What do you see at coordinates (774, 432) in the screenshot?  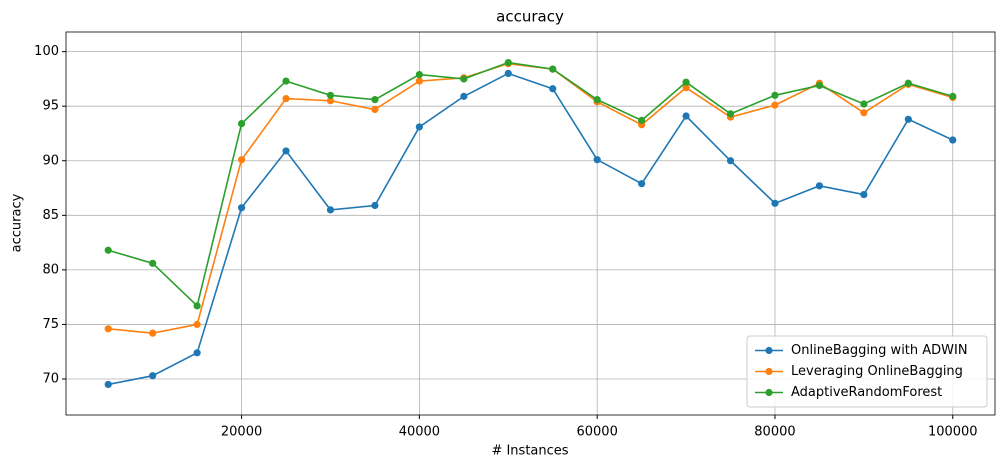 I see `x-tick-label: 80000` at bounding box center [774, 432].